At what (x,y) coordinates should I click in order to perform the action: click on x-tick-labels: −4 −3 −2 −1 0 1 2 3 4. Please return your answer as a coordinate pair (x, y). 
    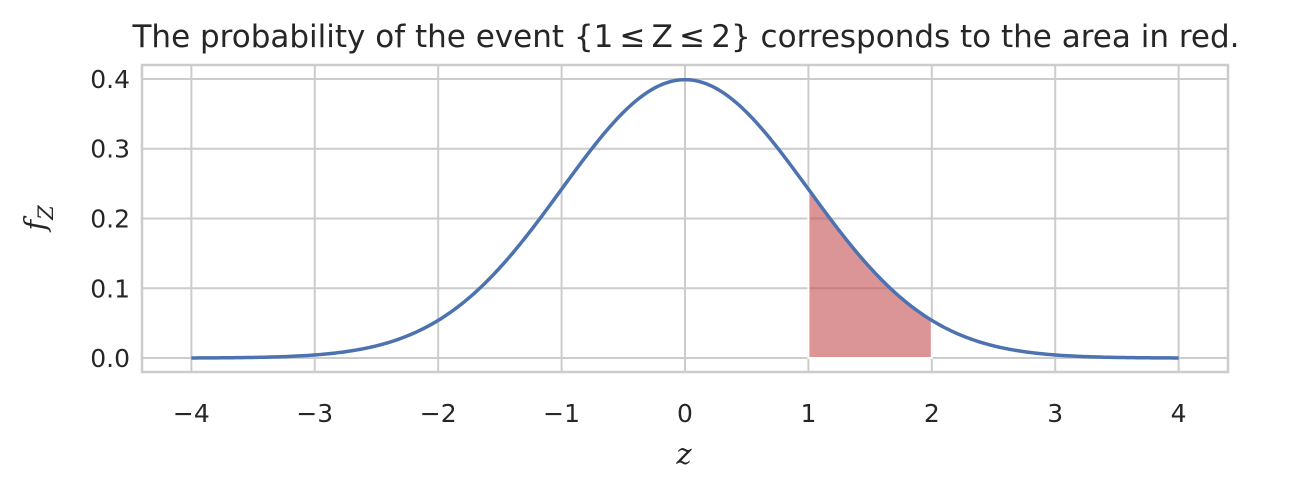
    Looking at the image, I should click on (680, 413).